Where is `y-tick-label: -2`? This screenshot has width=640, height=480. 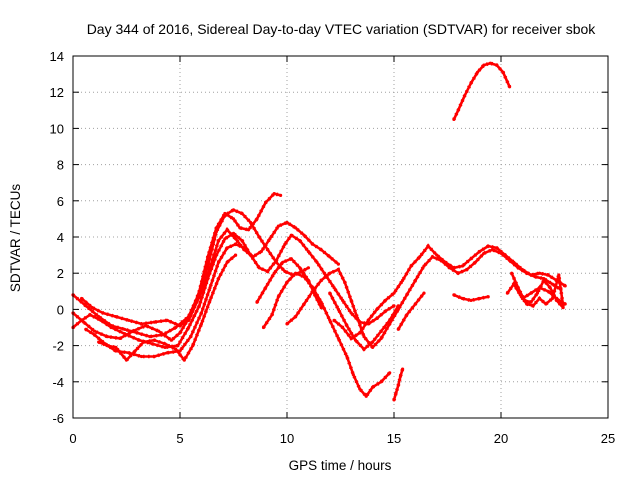 y-tick-label: -2 is located at coordinates (58, 346).